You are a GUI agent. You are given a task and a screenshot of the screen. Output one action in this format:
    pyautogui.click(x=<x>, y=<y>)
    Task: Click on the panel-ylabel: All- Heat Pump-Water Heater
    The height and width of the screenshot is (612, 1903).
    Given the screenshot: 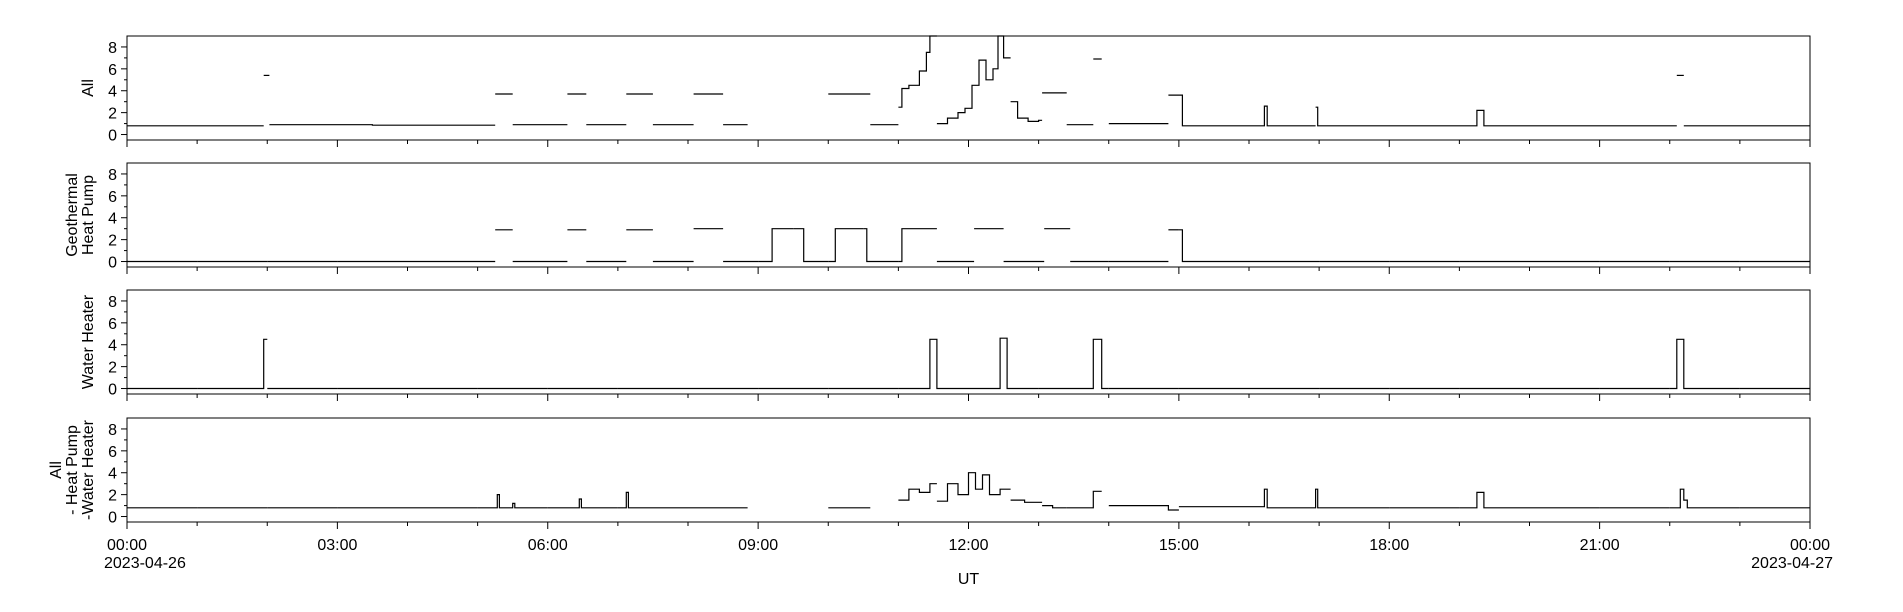 What is the action you would take?
    pyautogui.click(x=72, y=469)
    